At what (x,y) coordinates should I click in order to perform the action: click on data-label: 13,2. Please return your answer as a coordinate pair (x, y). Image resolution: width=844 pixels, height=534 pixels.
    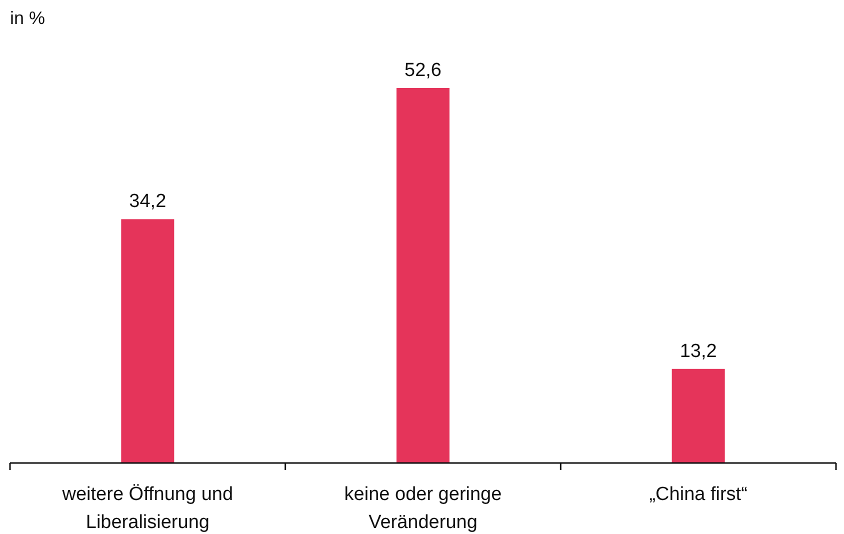
    Looking at the image, I should click on (698, 351).